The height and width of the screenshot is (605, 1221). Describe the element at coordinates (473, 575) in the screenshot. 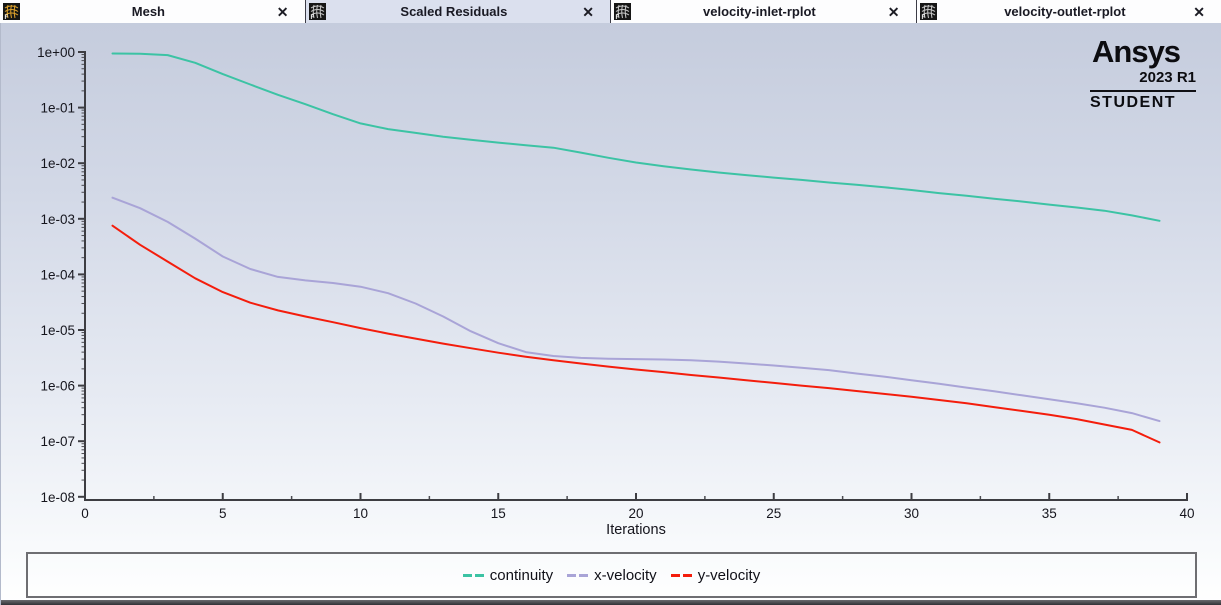

I see `continuity-line-swatch` at that location.